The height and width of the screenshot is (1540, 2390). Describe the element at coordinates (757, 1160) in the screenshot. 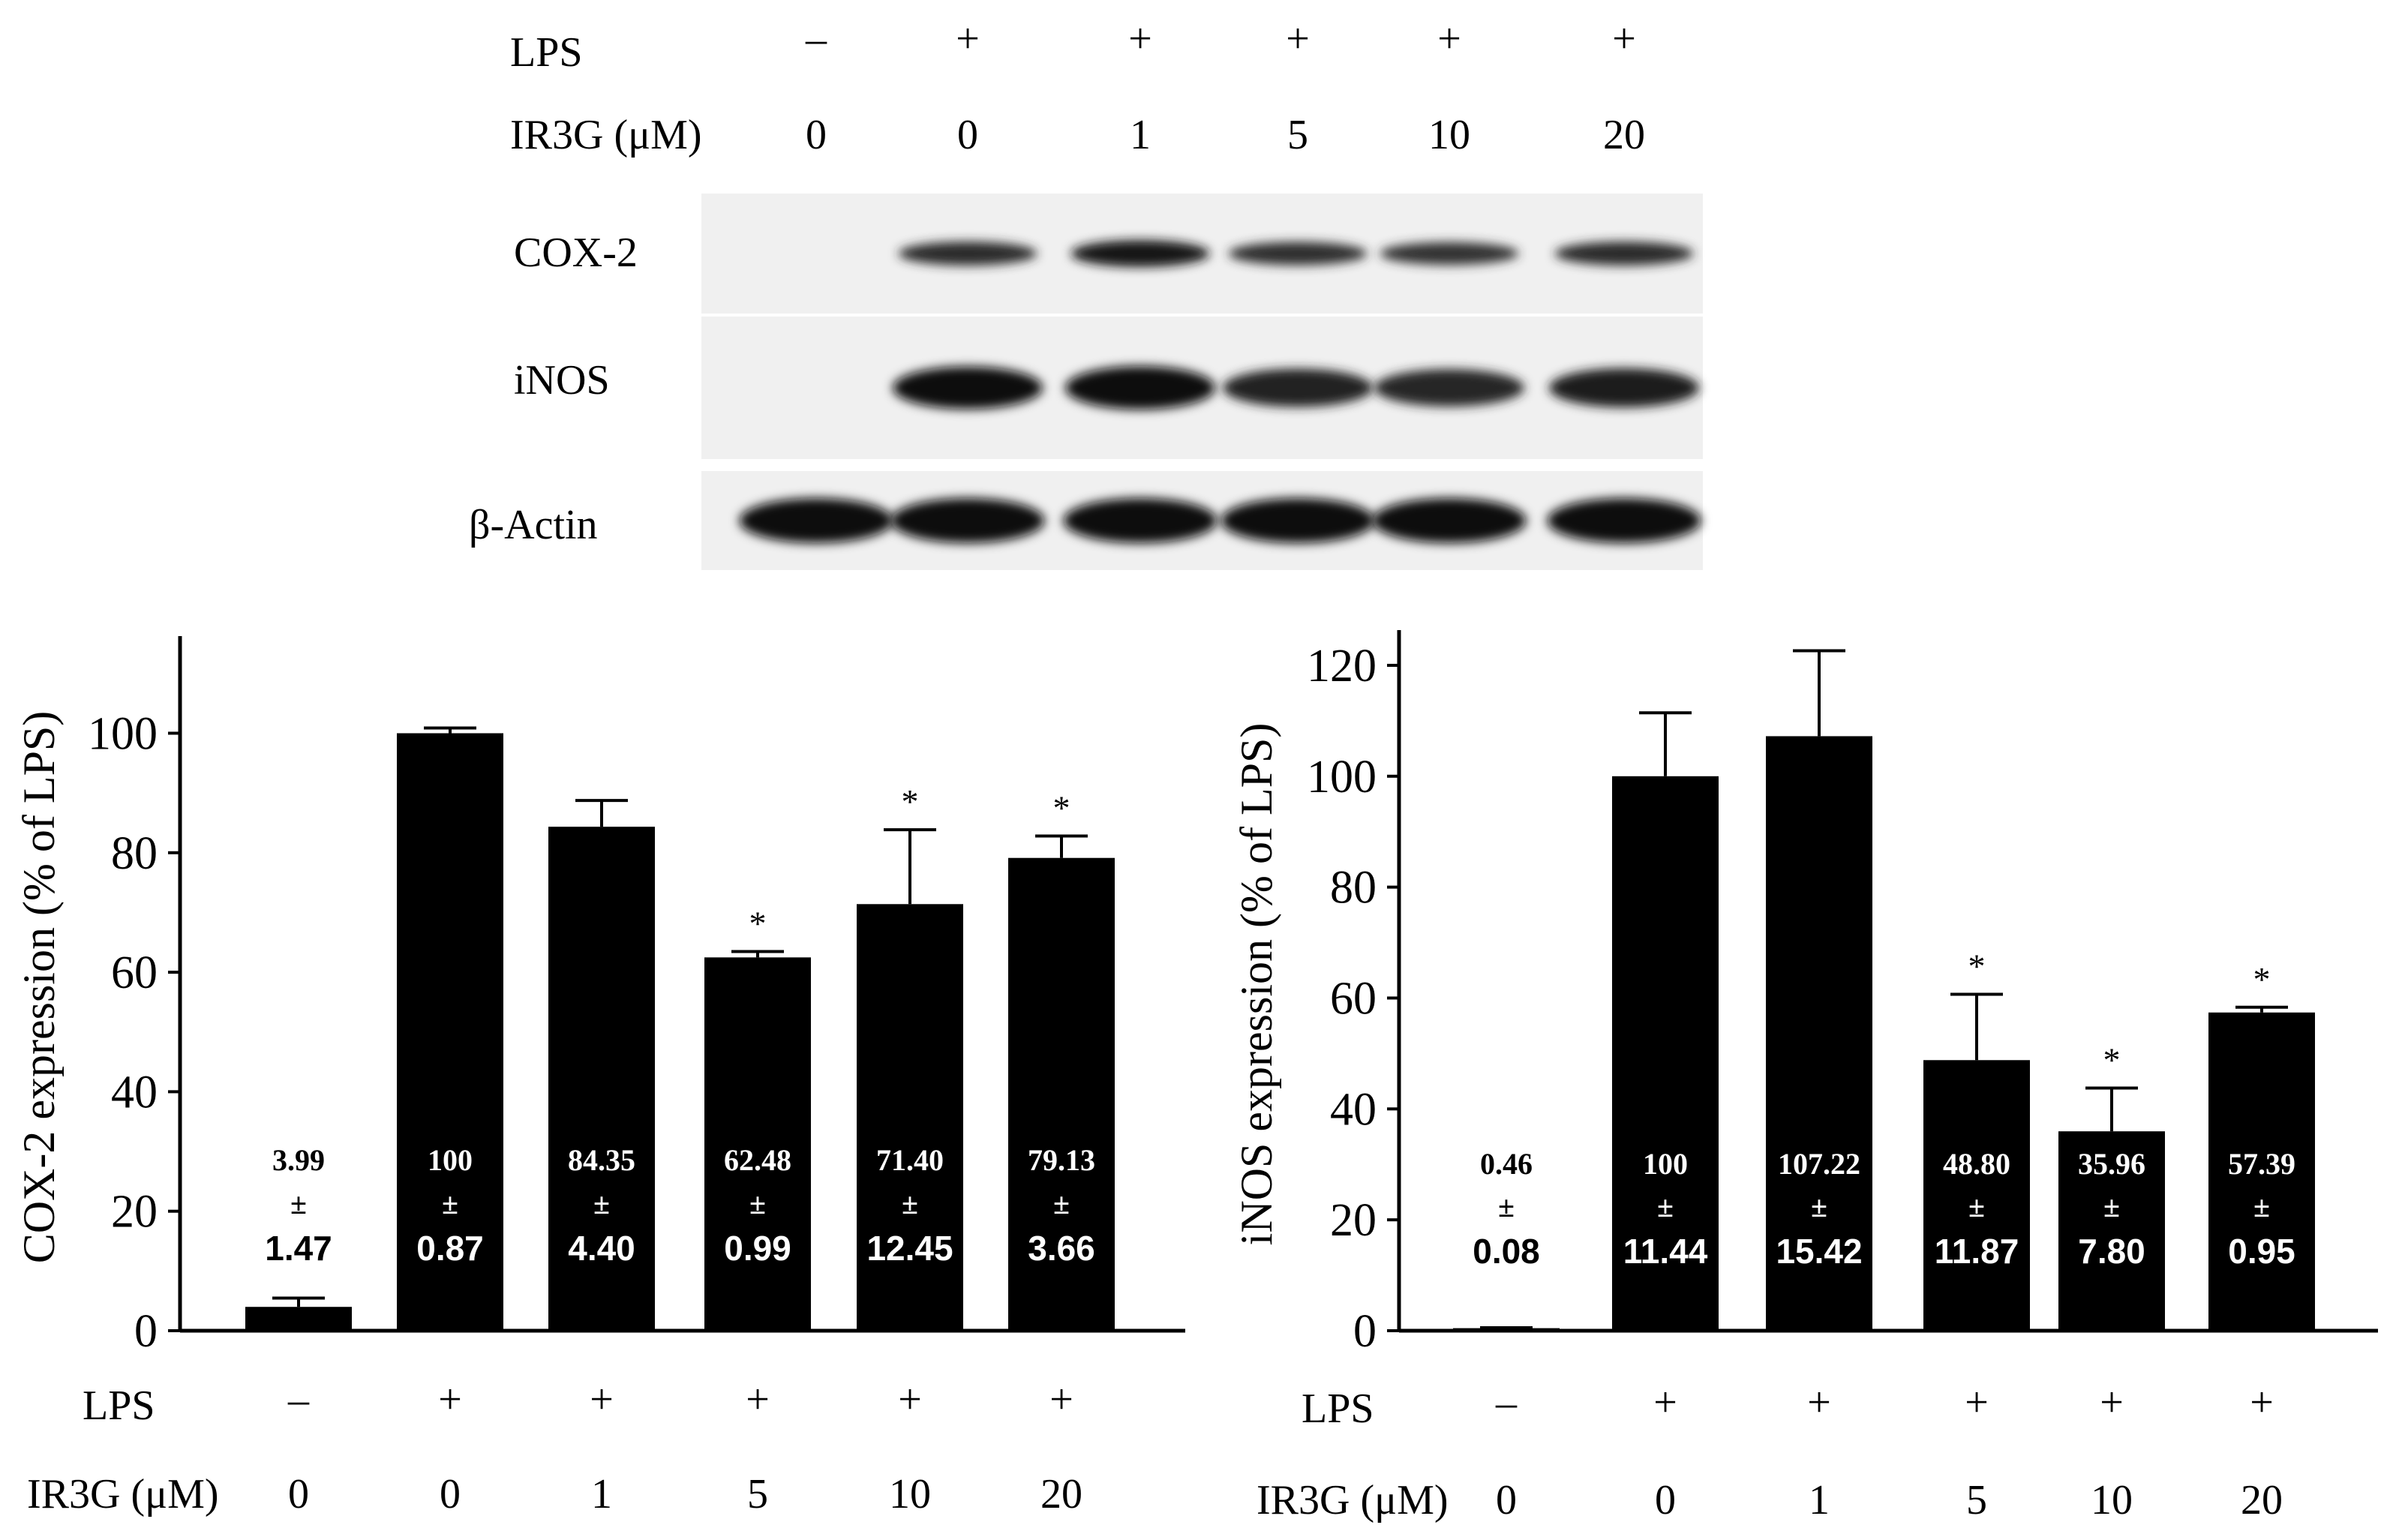

I see `mean-label: 62.48` at that location.